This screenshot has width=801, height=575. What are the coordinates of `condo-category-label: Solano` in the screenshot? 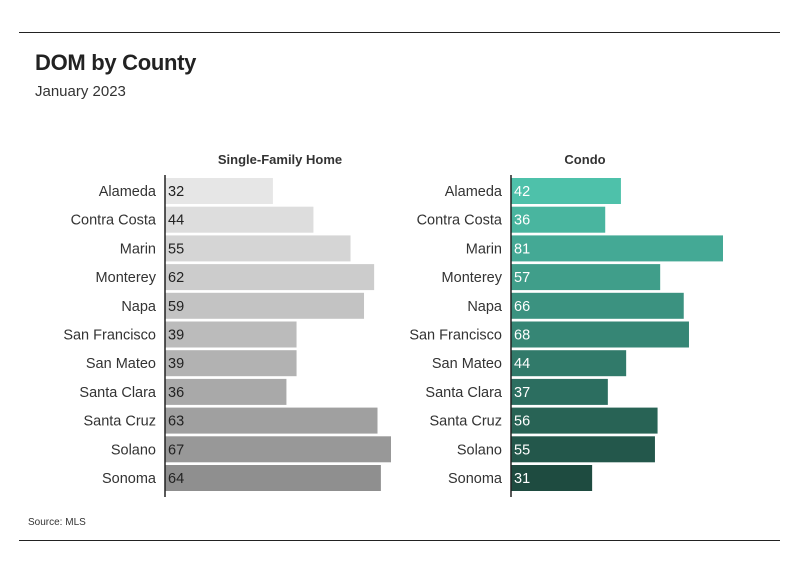 It's located at (479, 450).